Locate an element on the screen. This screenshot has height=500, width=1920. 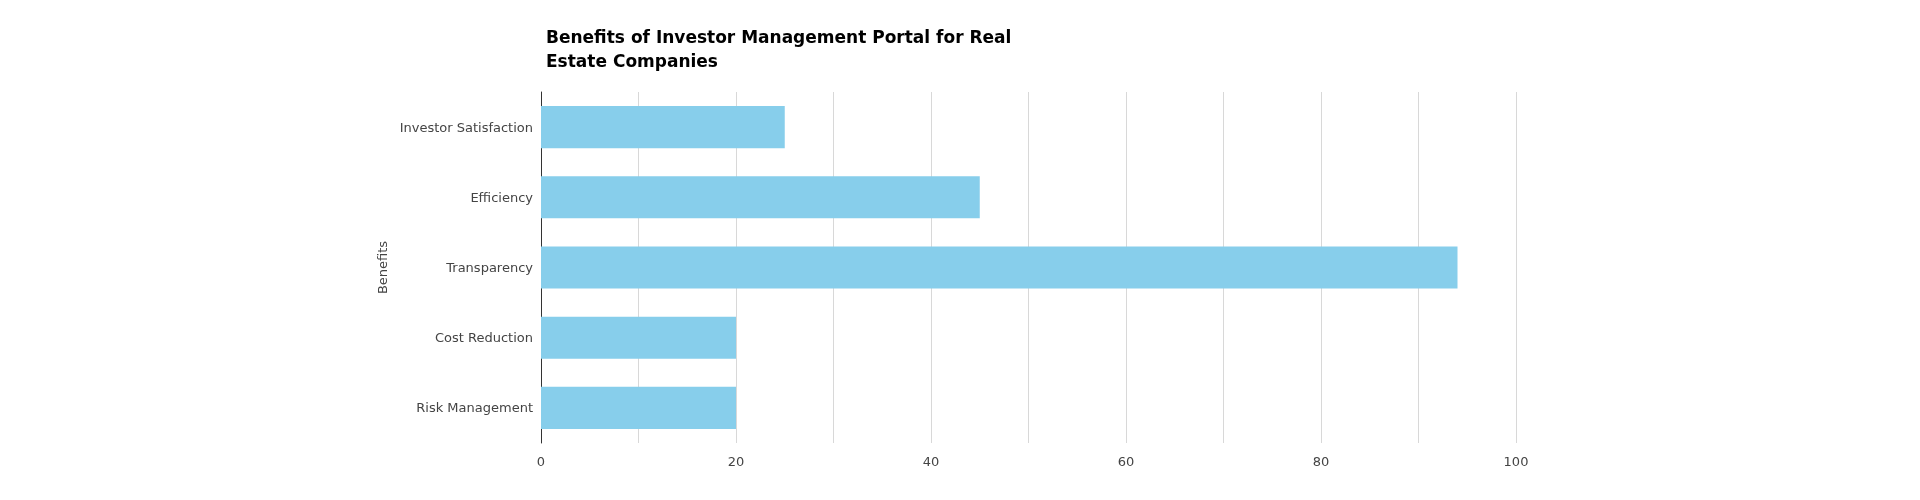
y-tick-label: Risk Management is located at coordinates (474, 408).